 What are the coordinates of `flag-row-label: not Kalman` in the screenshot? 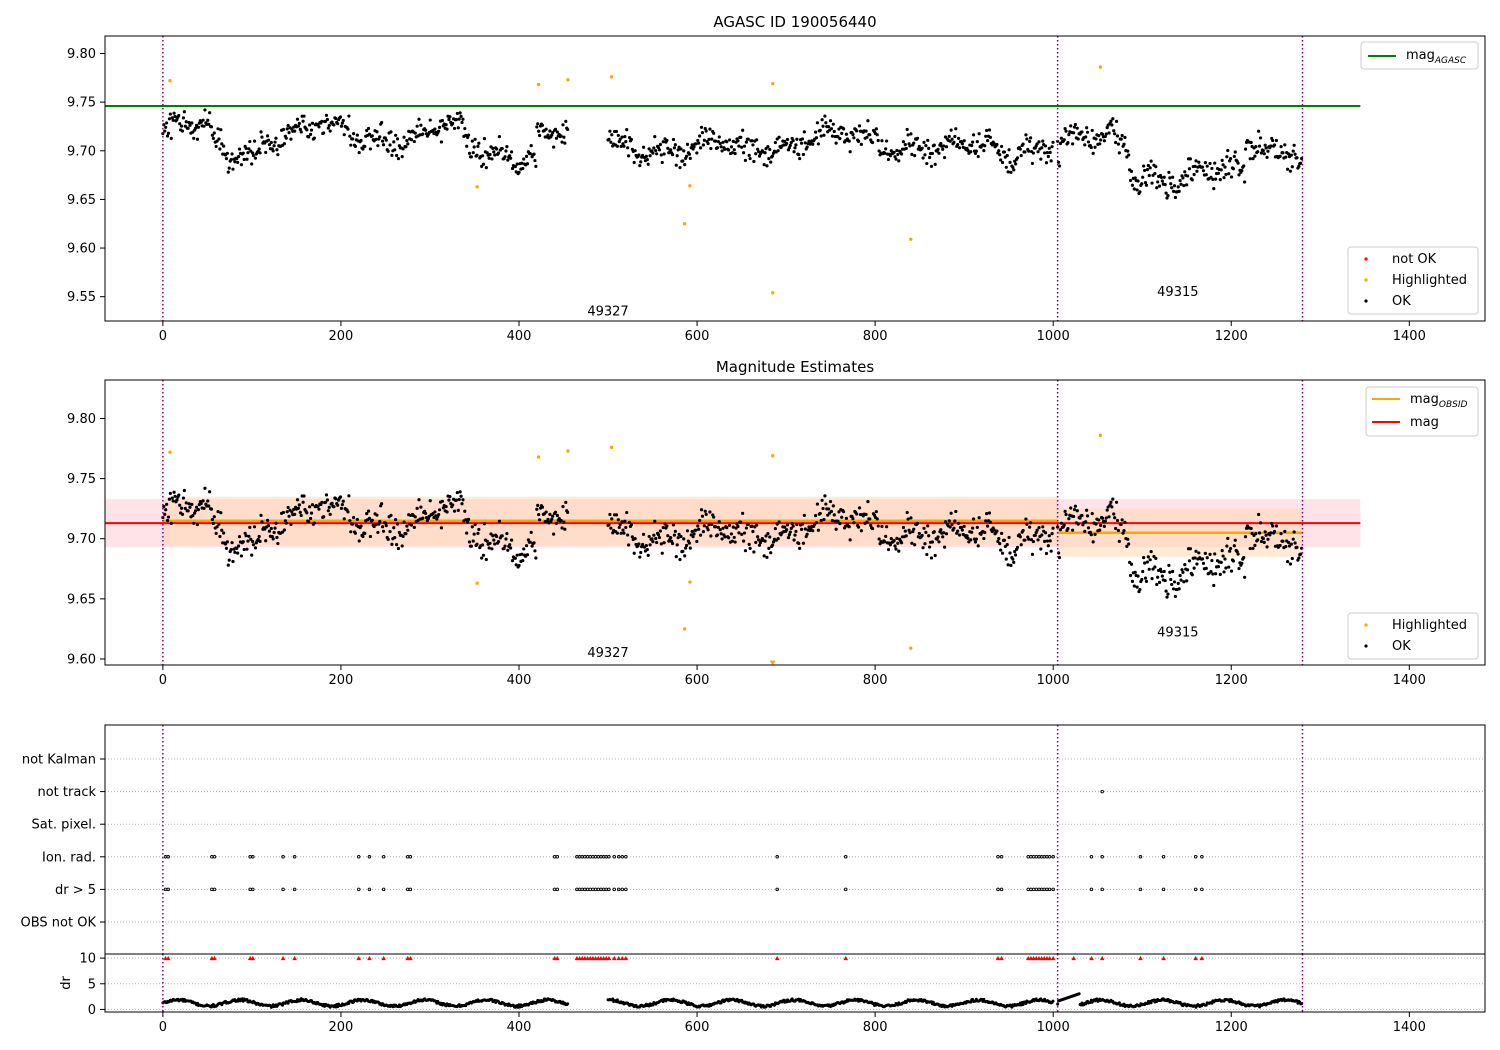 It's located at (59, 760).